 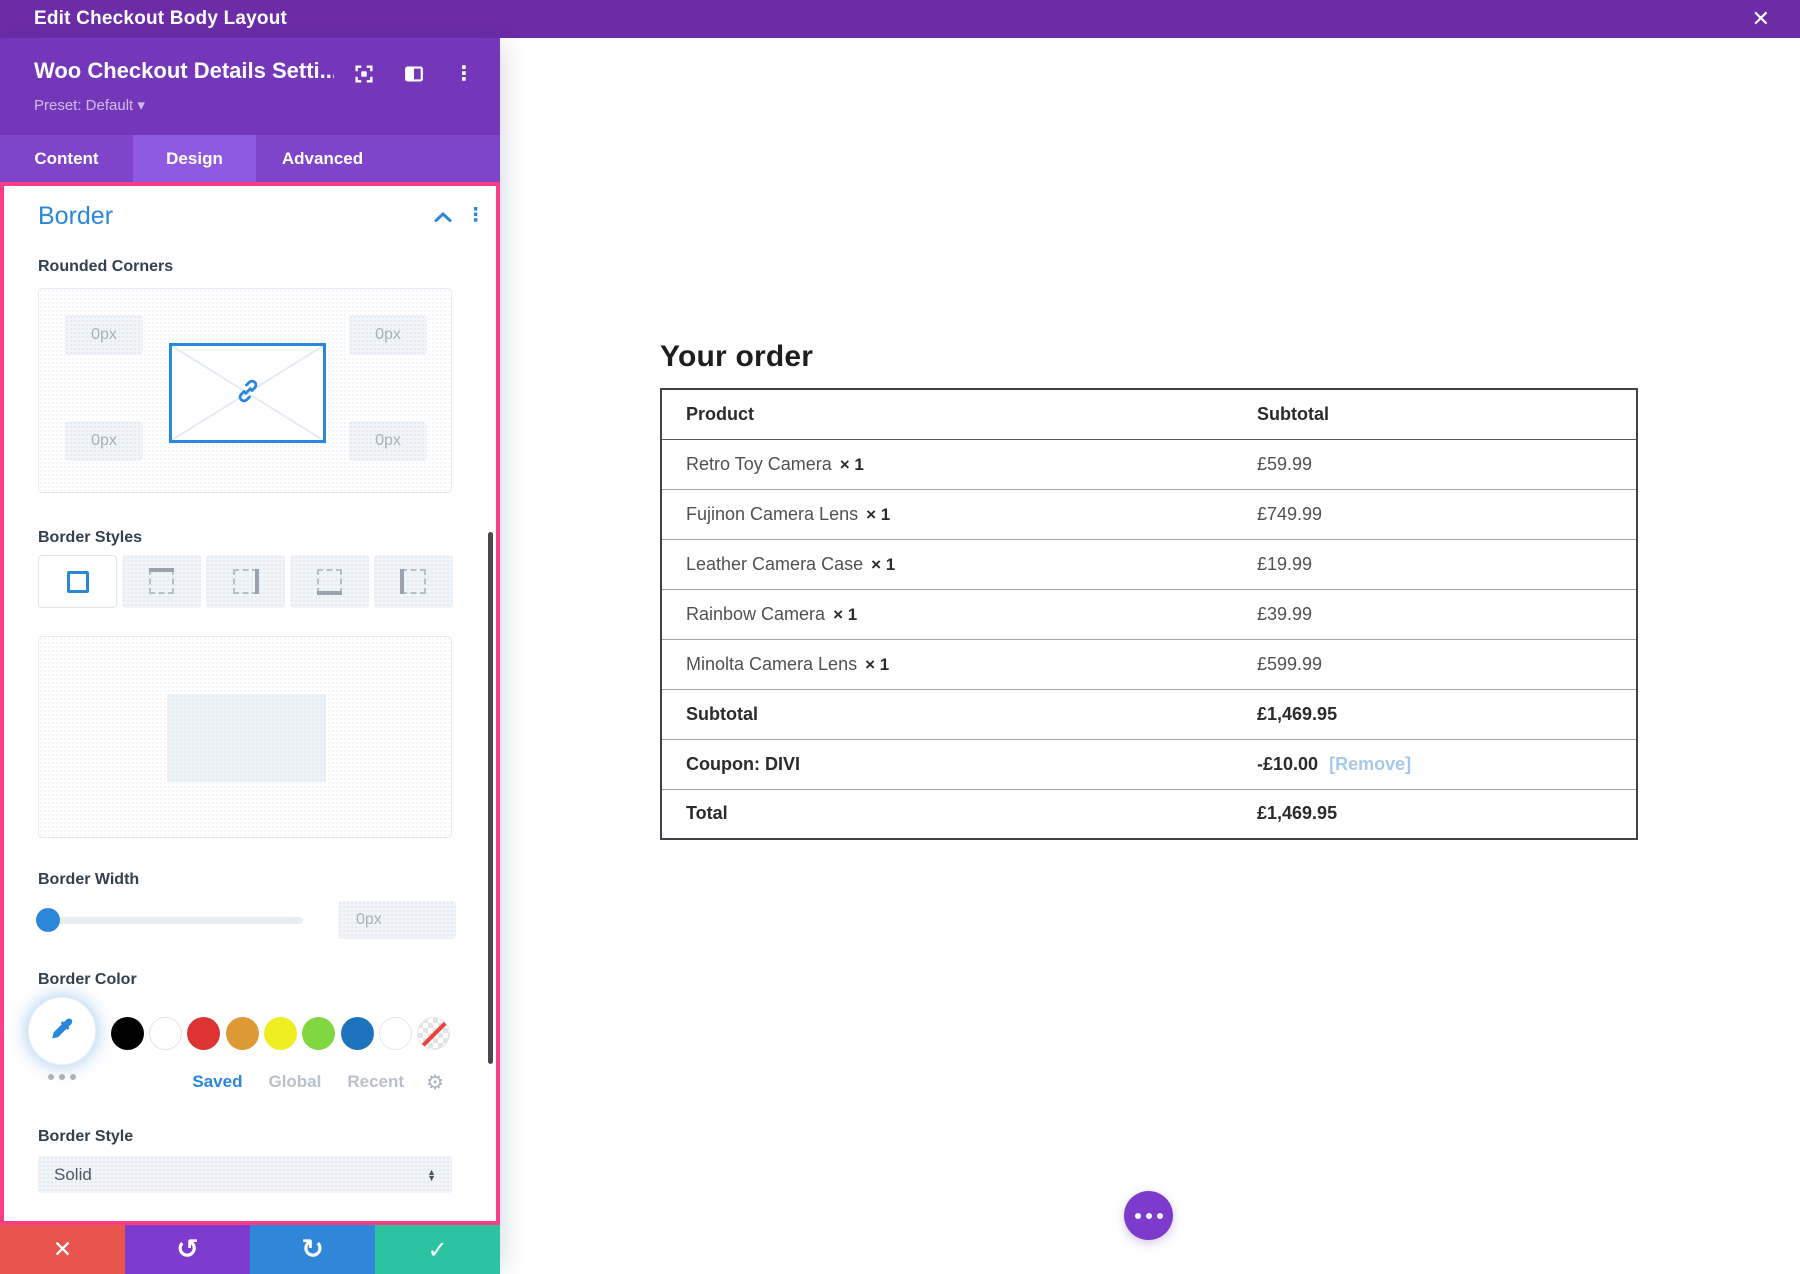 What do you see at coordinates (89, 105) in the screenshot?
I see `preset-selector: Preset: Default ▾` at bounding box center [89, 105].